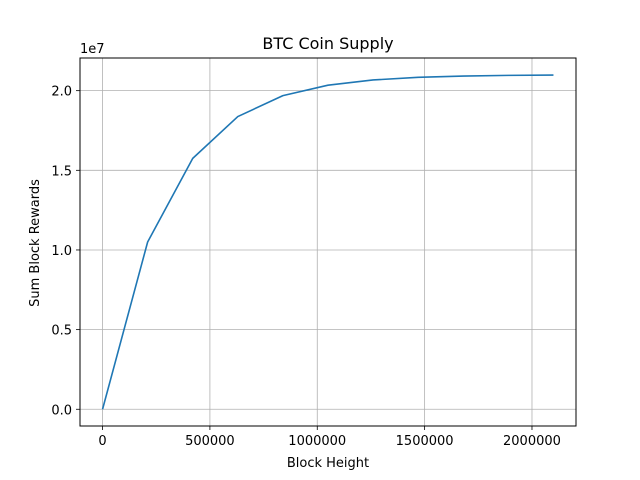 The image size is (640, 480). I want to click on y-axis-label: Sum Block Rewards, so click(35, 243).